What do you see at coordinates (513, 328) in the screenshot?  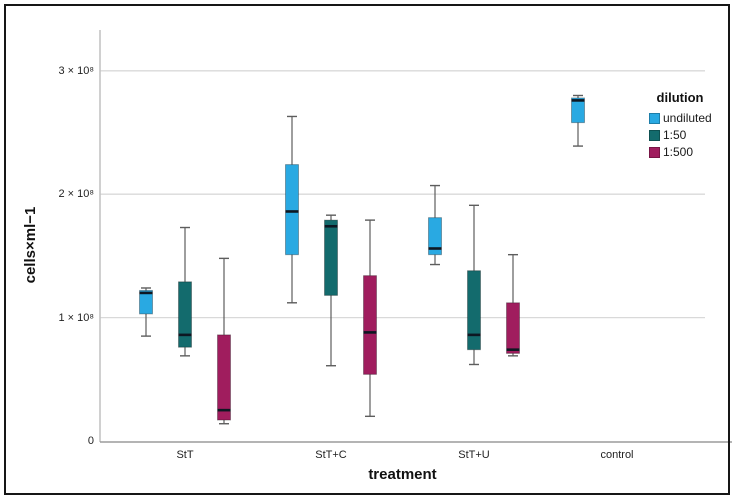 I see `box-StT+U-1:500` at bounding box center [513, 328].